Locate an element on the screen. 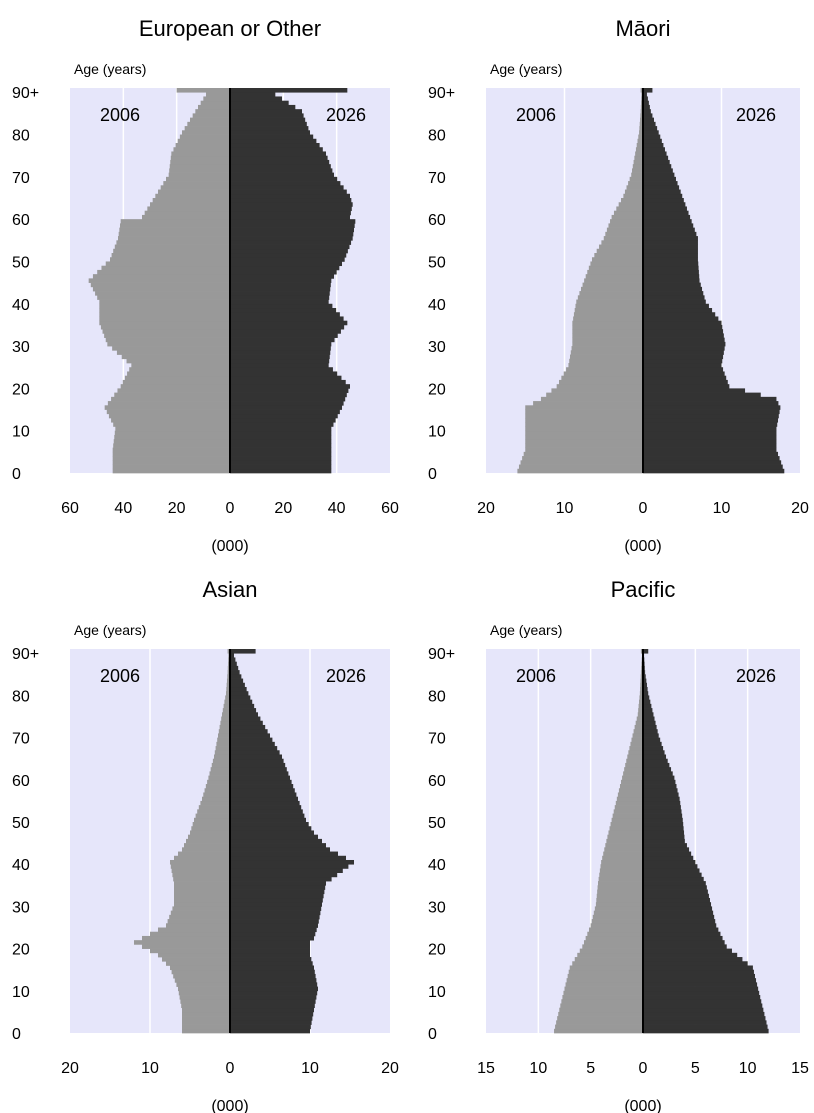  age-tick-label: 60 is located at coordinates (21, 220).